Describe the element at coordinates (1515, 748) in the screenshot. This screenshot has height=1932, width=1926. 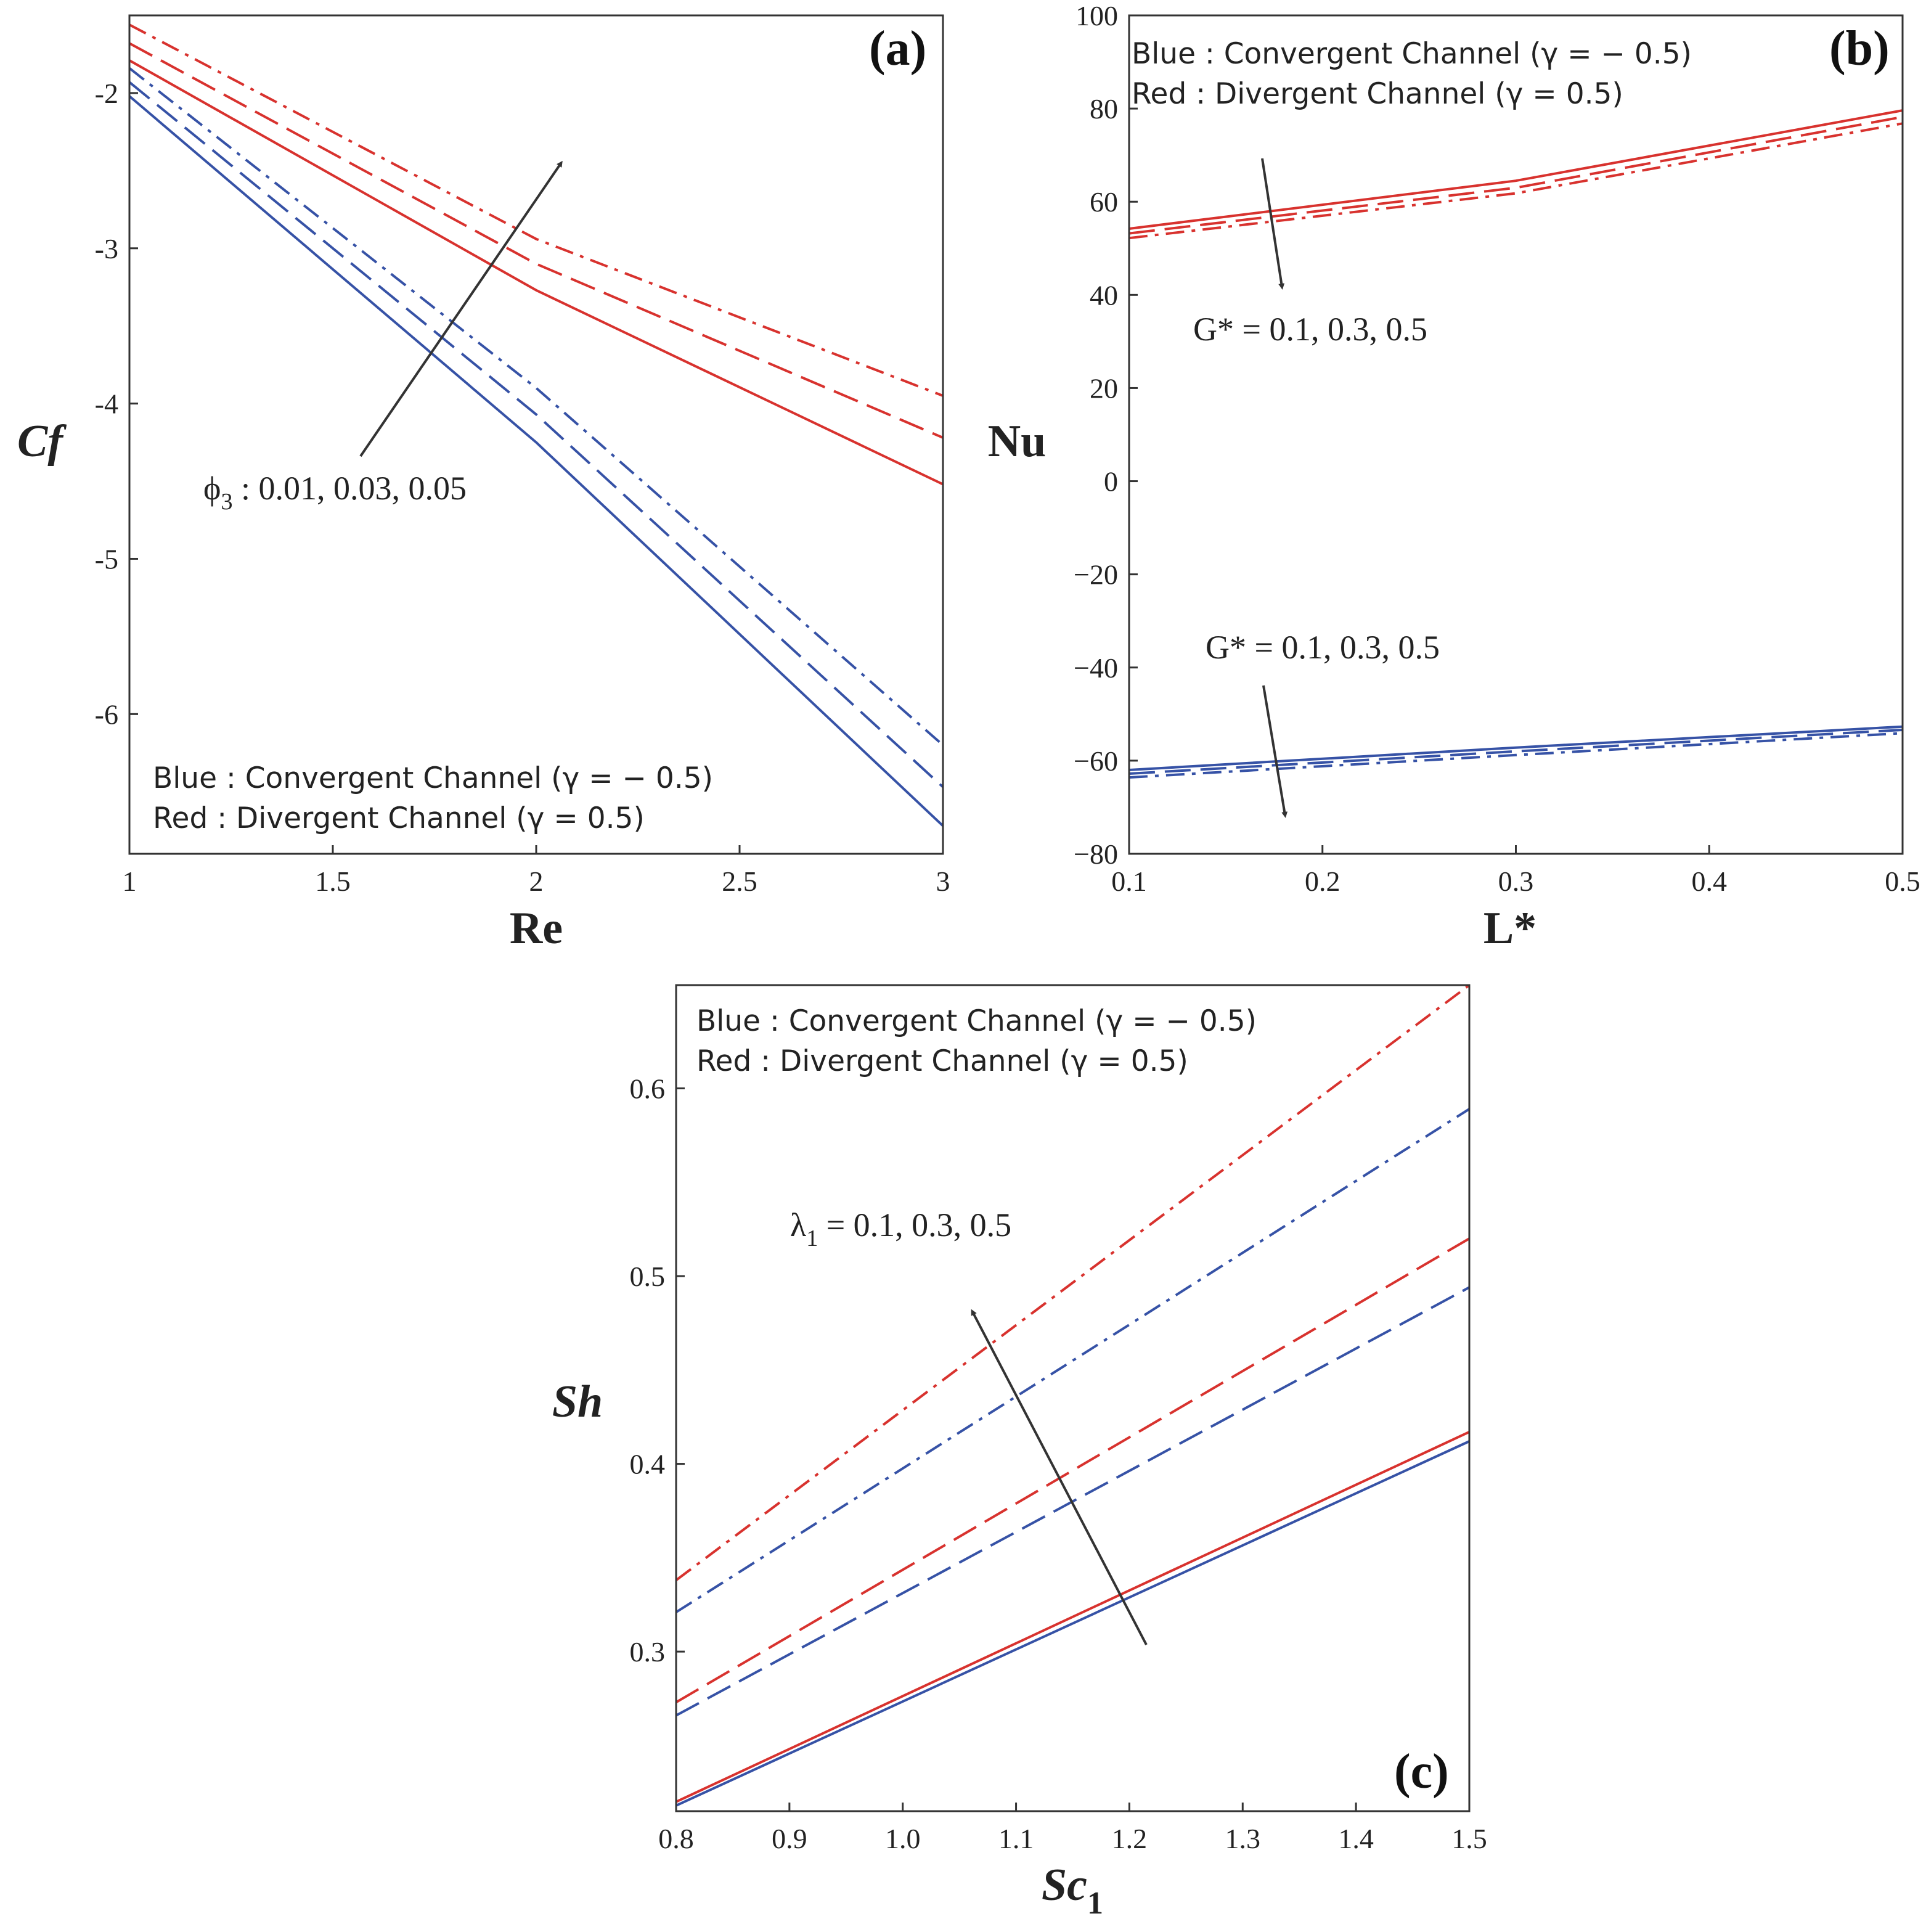
I see `b-series-blue-solid` at that location.